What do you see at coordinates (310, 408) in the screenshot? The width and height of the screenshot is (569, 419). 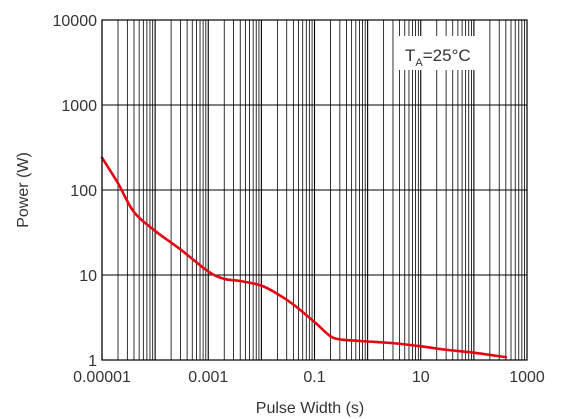 I see `x-axis-title: Pulse Width (s)` at bounding box center [310, 408].